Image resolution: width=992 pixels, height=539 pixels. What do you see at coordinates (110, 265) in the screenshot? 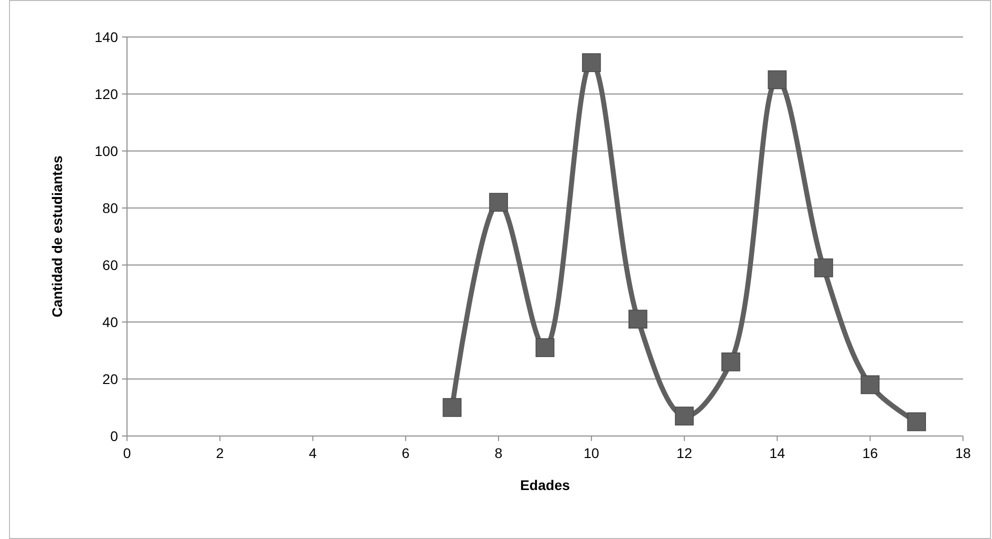
I see `y-tick-label: 60` at bounding box center [110, 265].